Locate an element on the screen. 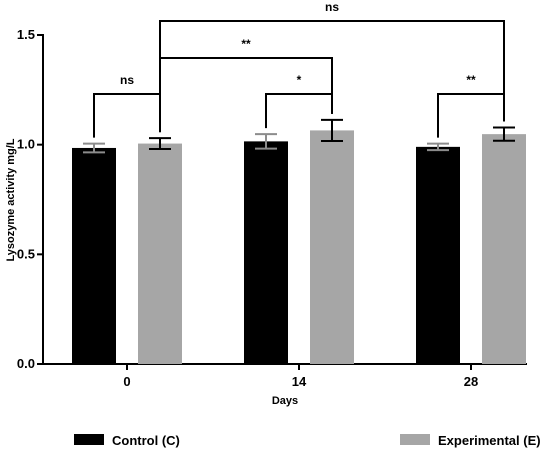 Image resolution: width=550 pixels, height=457 pixels. y-tick-label: 1.5 is located at coordinates (26, 34).